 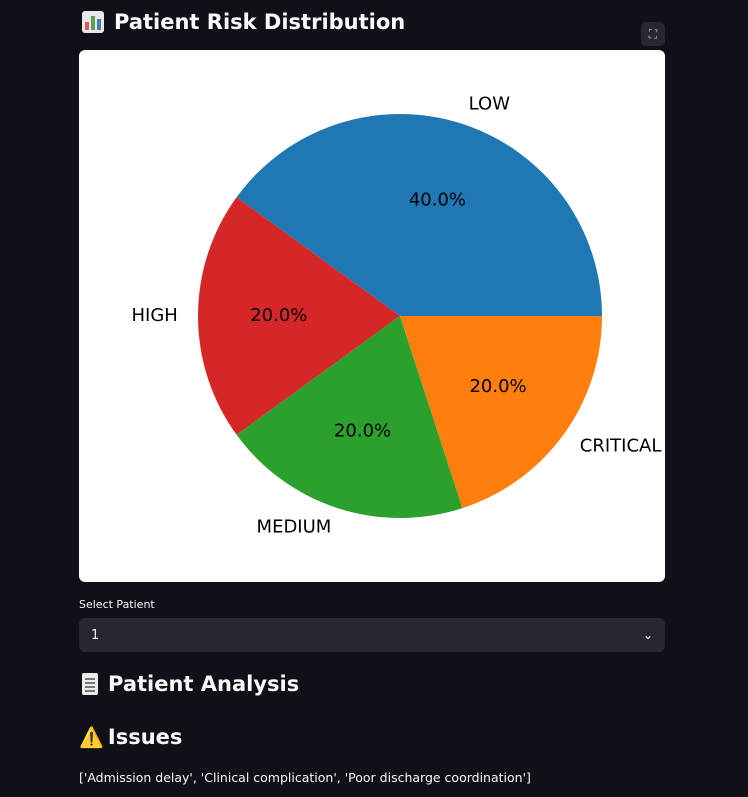 I want to click on fullscreen-button: ⛶, so click(x=653, y=34).